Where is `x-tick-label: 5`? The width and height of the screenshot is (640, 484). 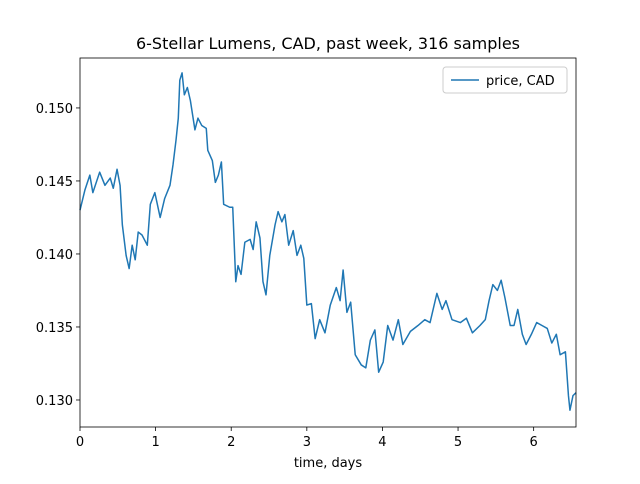
x-tick-label: 5 is located at coordinates (458, 442).